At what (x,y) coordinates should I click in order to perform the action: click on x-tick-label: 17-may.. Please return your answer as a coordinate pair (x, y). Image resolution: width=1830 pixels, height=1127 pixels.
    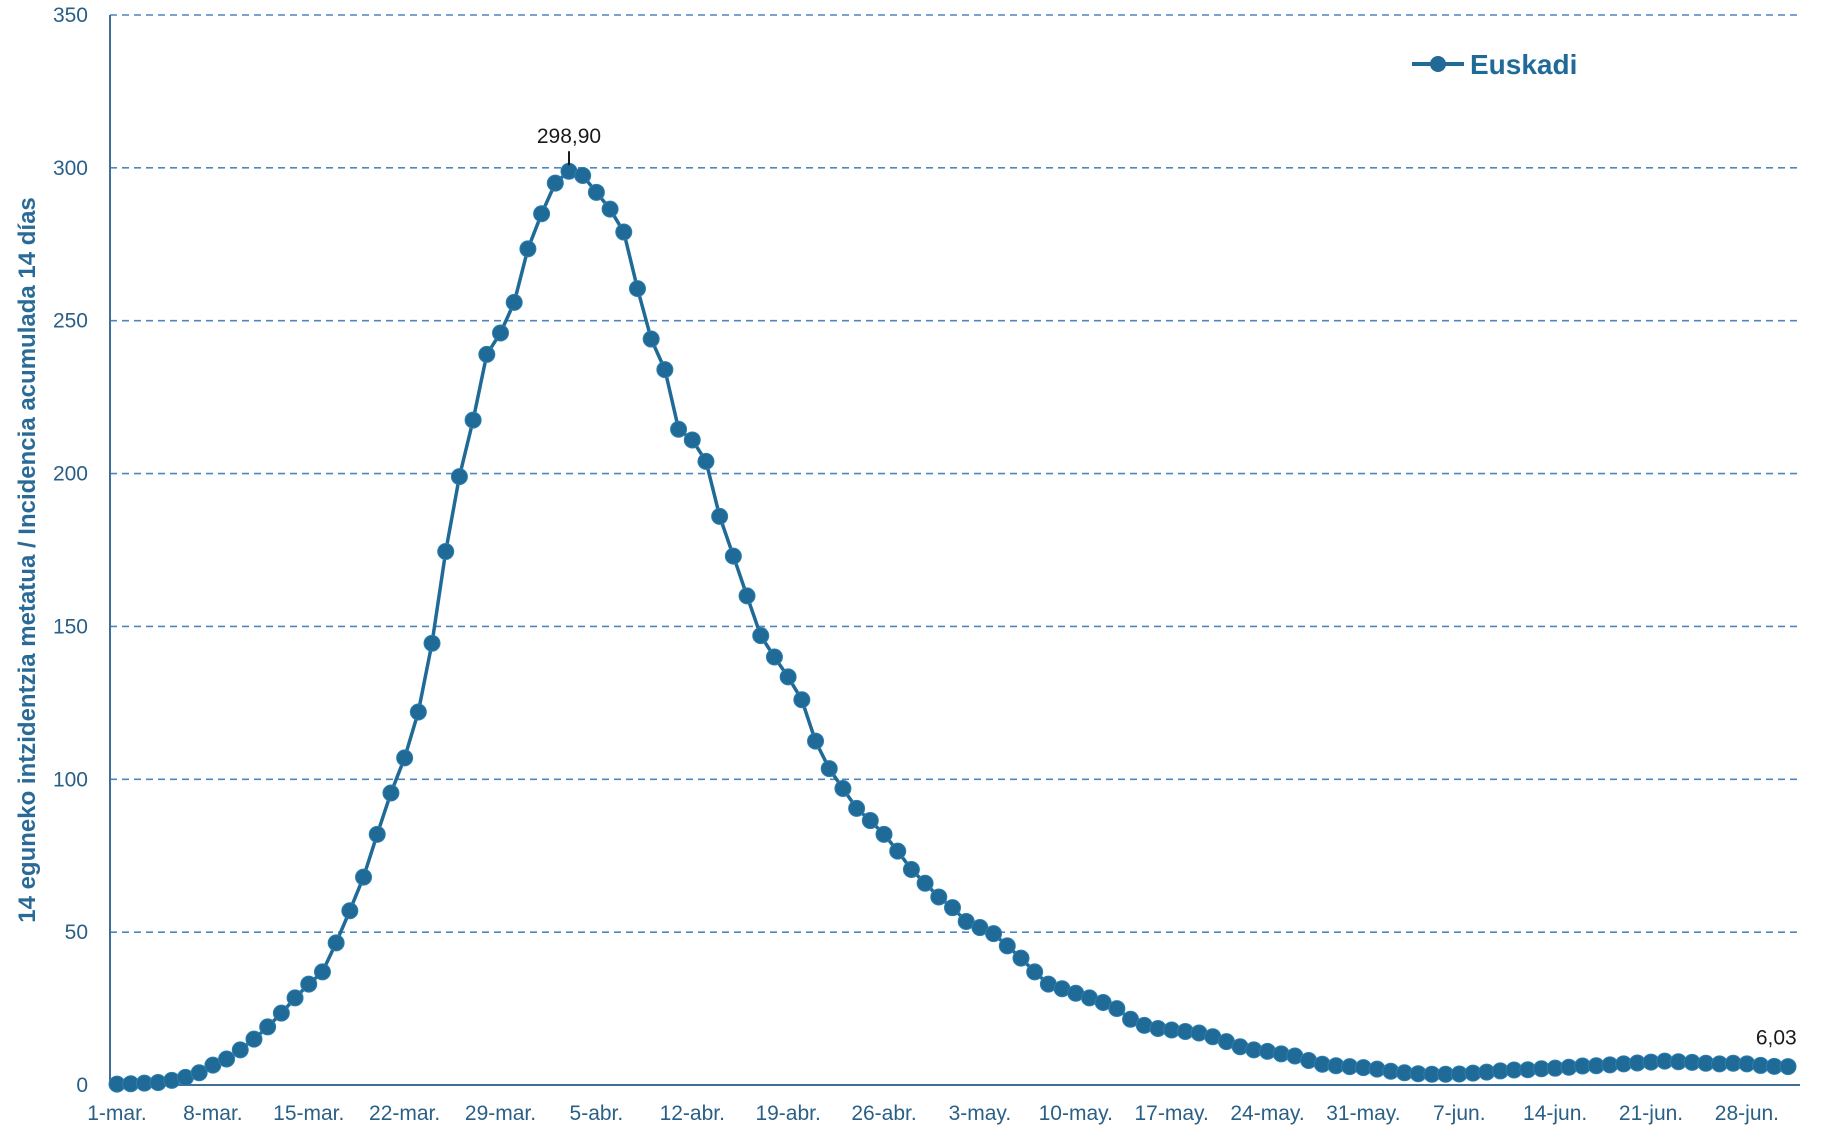
    Looking at the image, I should click on (1171, 1113).